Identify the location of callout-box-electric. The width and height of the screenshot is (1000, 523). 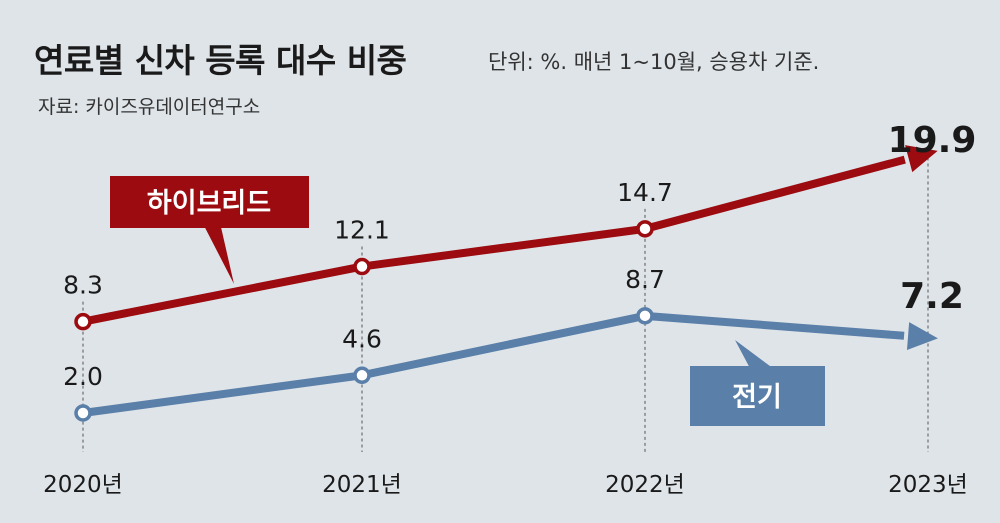
(757, 396).